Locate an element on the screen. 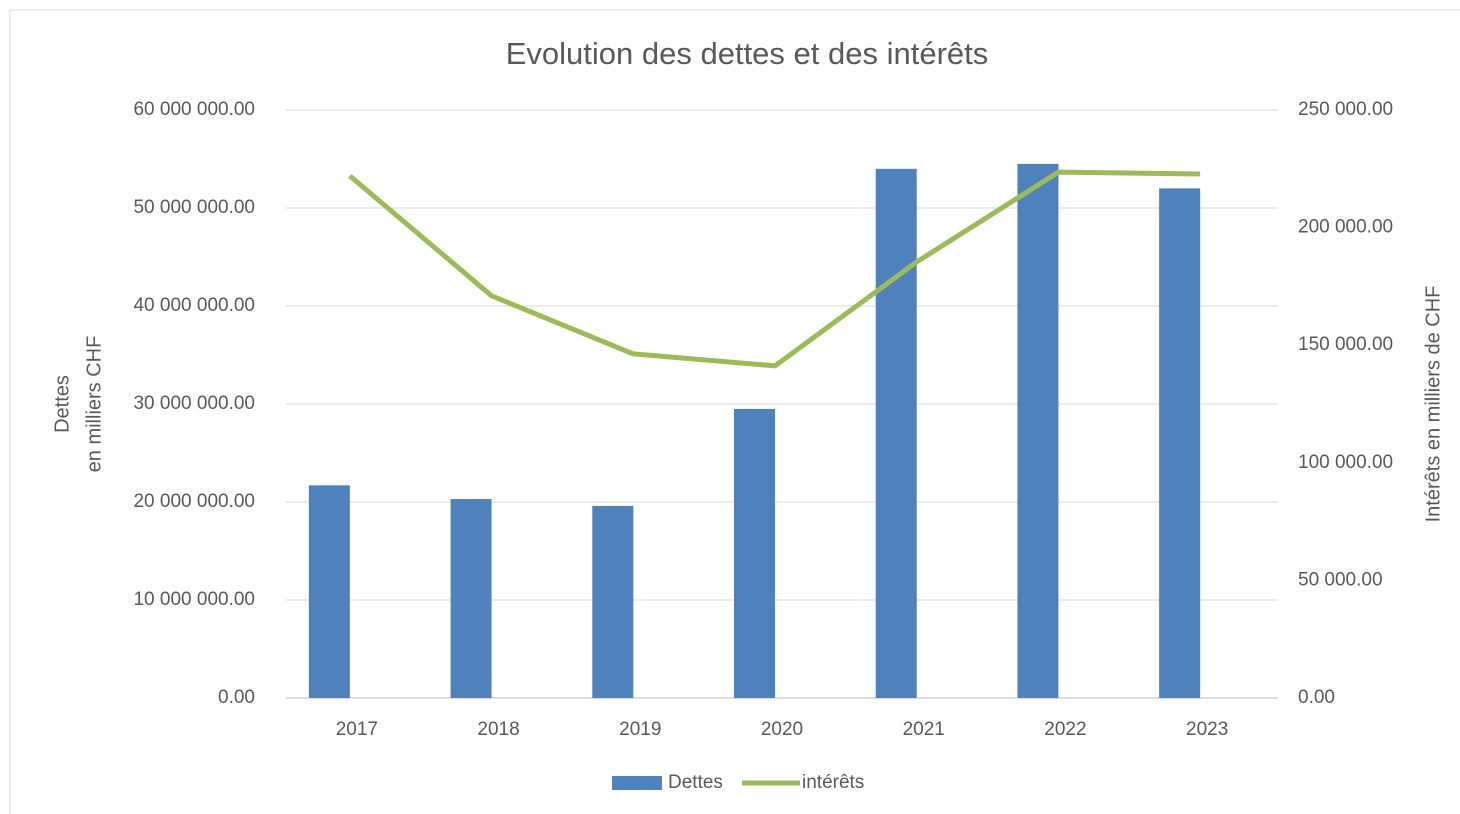  y2-tick-label: 250 000.00 is located at coordinates (1345, 109).